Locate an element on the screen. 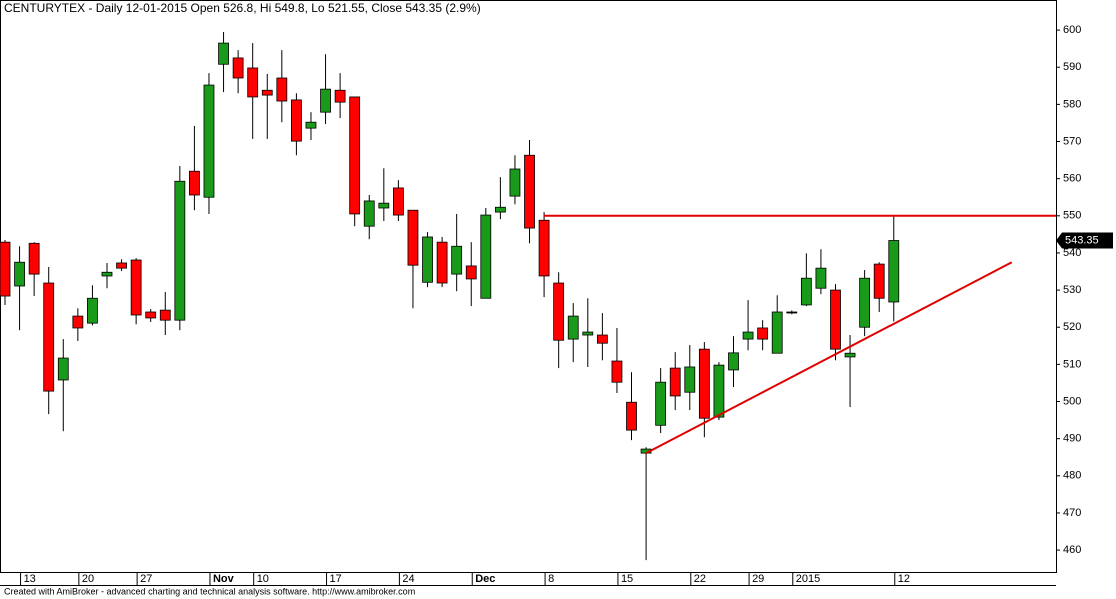 The height and width of the screenshot is (599, 1116). y-tick-label: 570 is located at coordinates (1072, 141).